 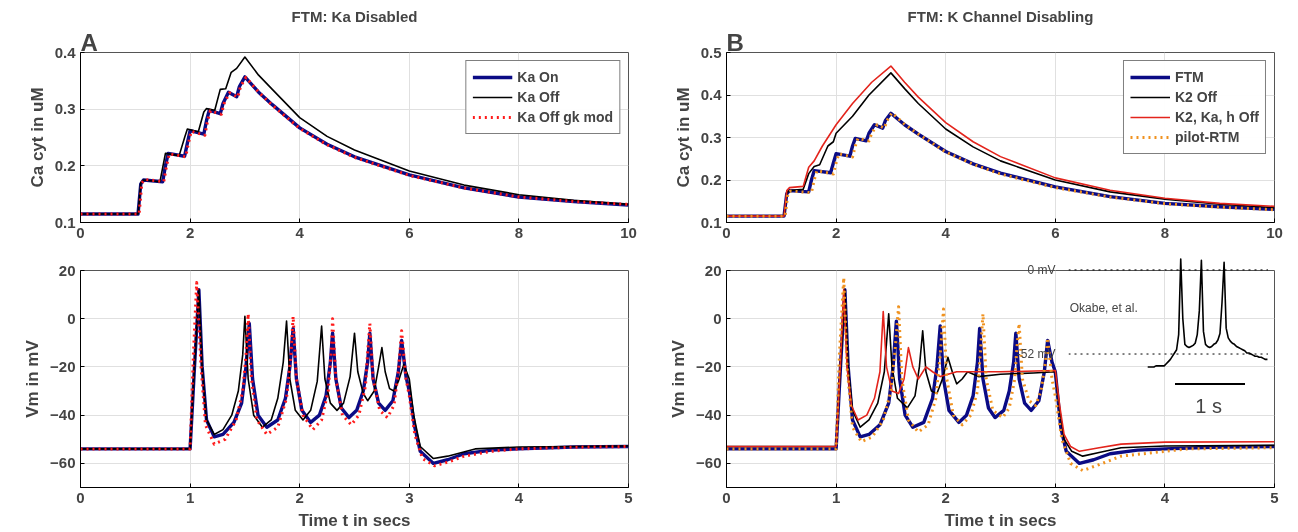 I want to click on annotation: Okabe, et al., so click(x=1103, y=307).